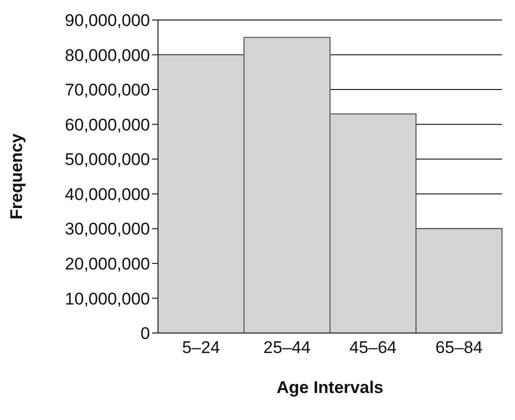 This screenshot has height=420, width=515. What do you see at coordinates (107, 90) in the screenshot?
I see `y-tick-label: 70,000,000` at bounding box center [107, 90].